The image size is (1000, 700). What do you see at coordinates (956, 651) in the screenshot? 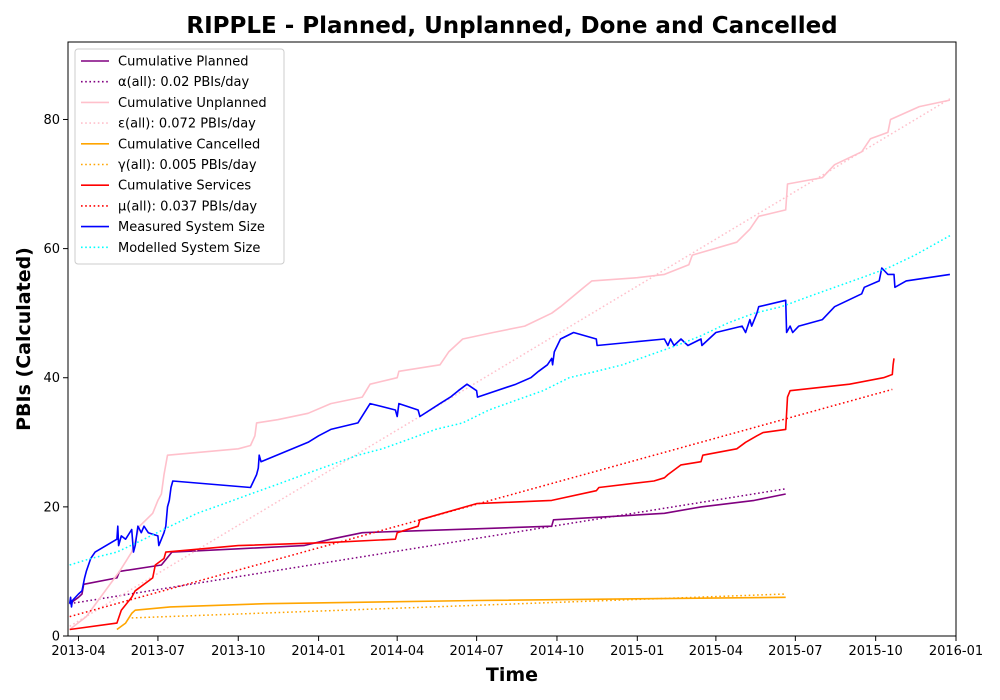
I see `x-tick-label-11: 2016-01` at bounding box center [956, 651].